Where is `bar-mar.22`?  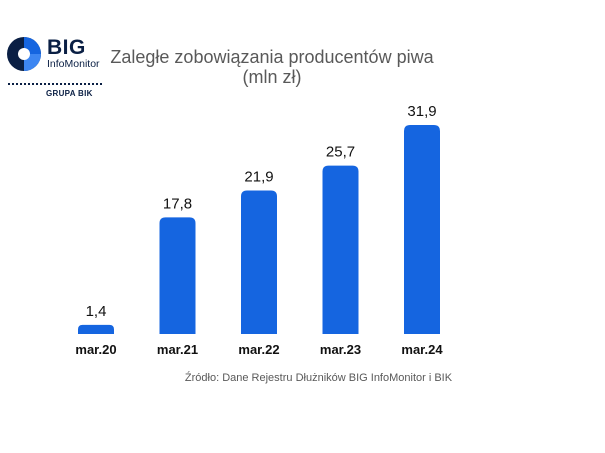
bar-mar.22 is located at coordinates (259, 262).